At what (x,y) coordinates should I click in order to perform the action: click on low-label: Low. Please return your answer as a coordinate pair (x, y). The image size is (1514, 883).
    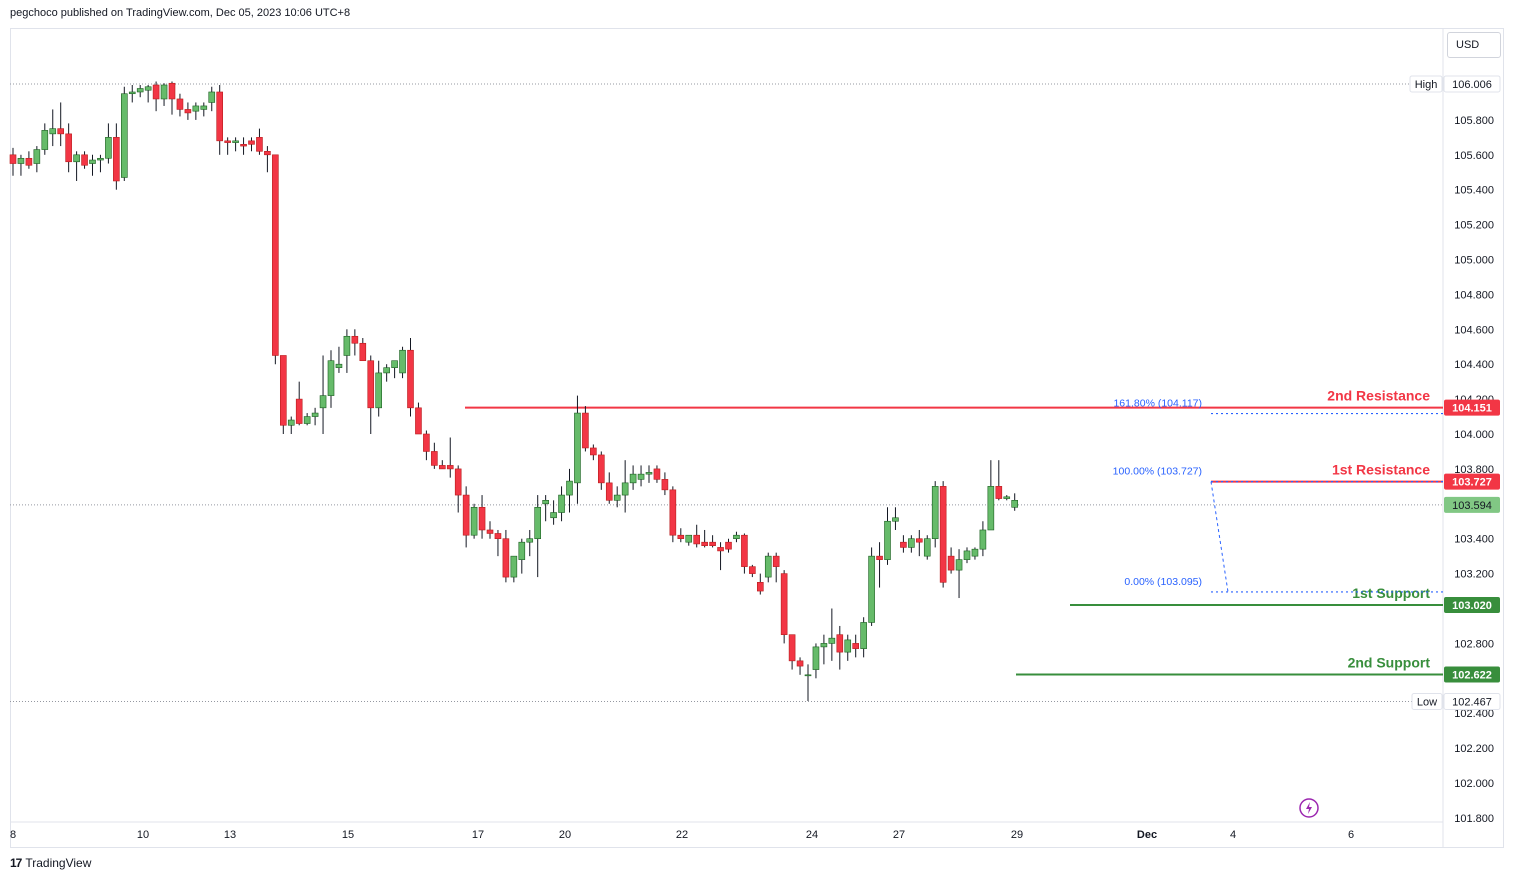
    Looking at the image, I should click on (1427, 703).